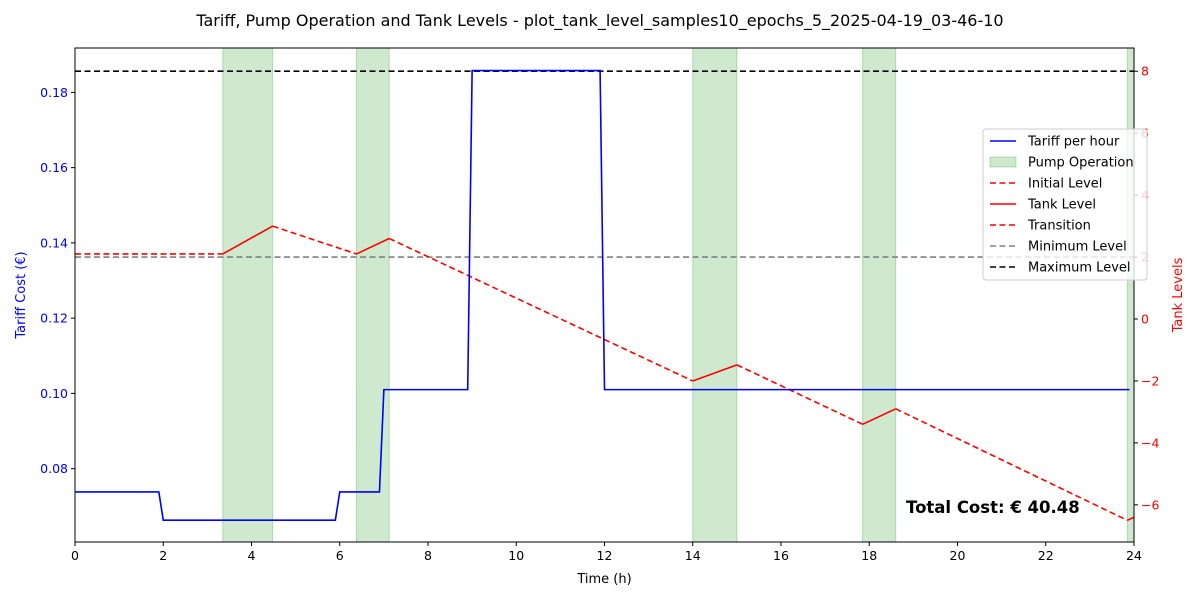 The image size is (1200, 600). I want to click on legend-label-tariff-per-hour: Tariff per hour, so click(1073, 142).